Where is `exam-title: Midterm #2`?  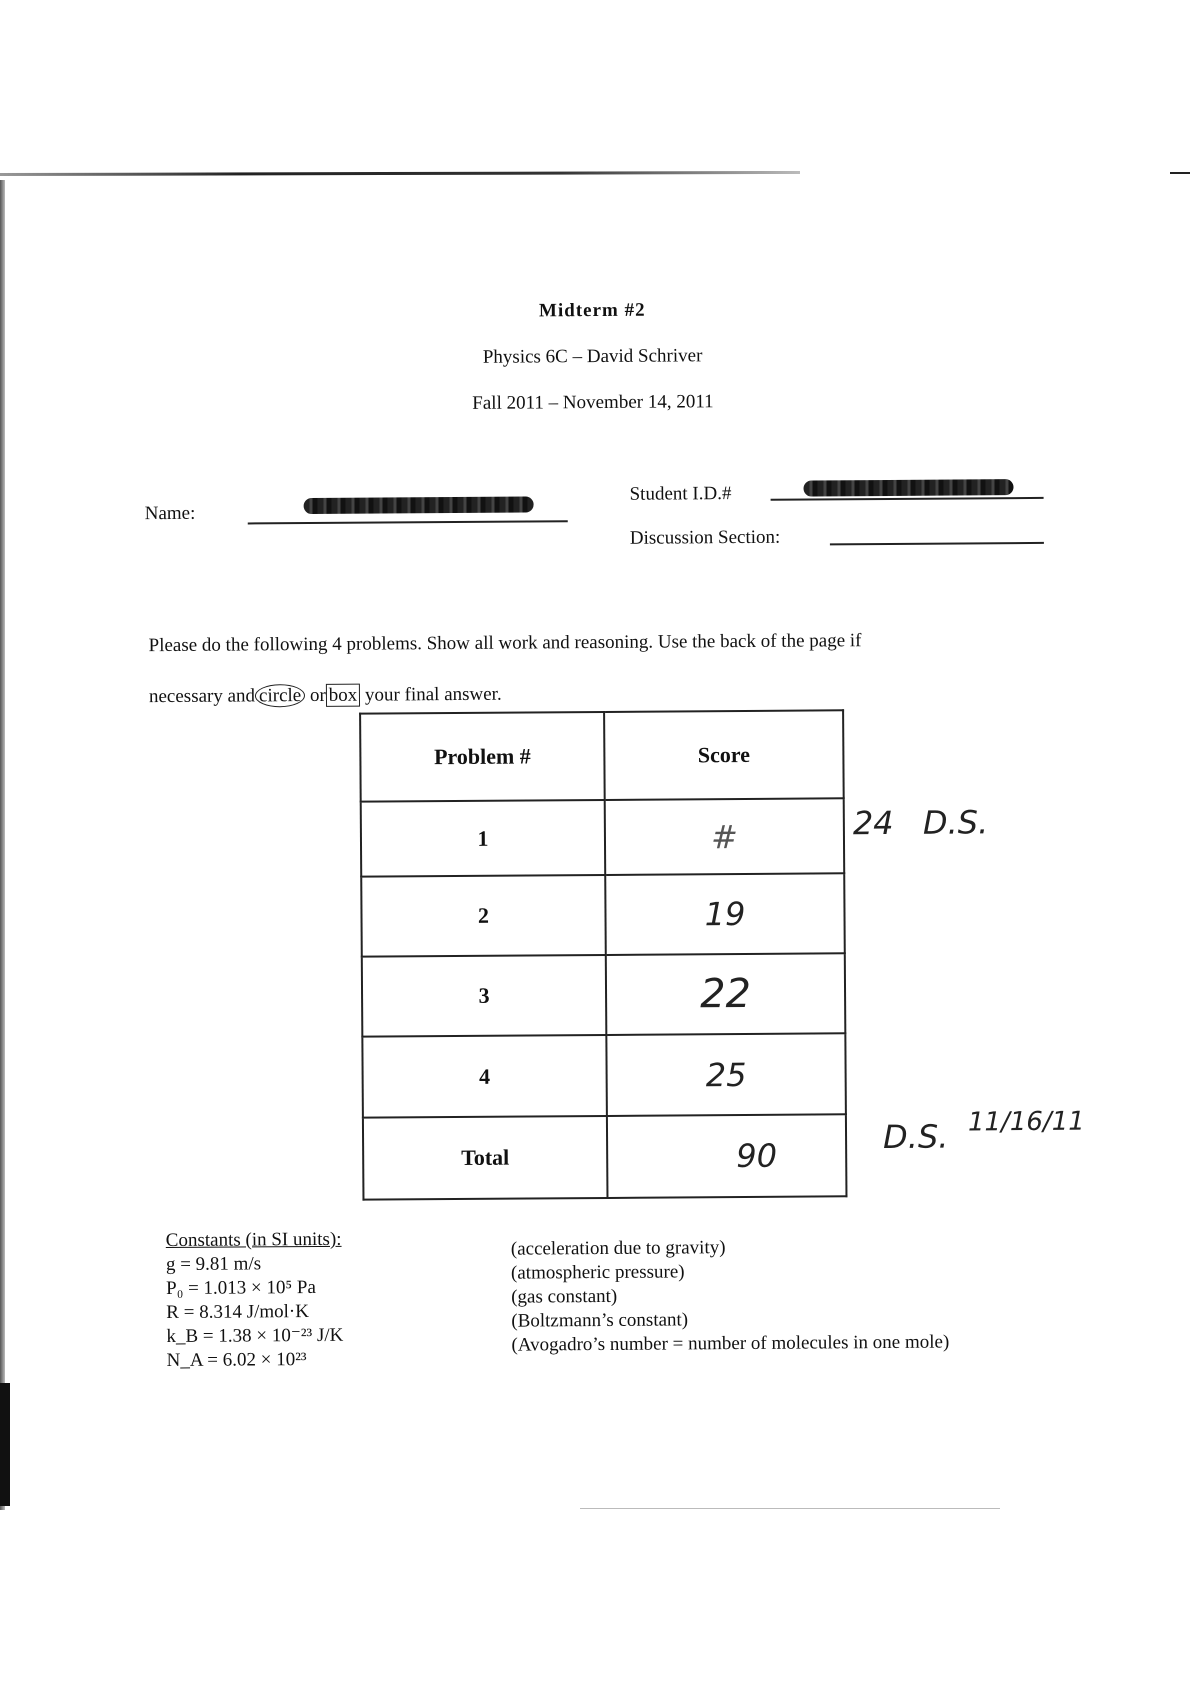
exam-title: Midterm #2 is located at coordinates (592, 310).